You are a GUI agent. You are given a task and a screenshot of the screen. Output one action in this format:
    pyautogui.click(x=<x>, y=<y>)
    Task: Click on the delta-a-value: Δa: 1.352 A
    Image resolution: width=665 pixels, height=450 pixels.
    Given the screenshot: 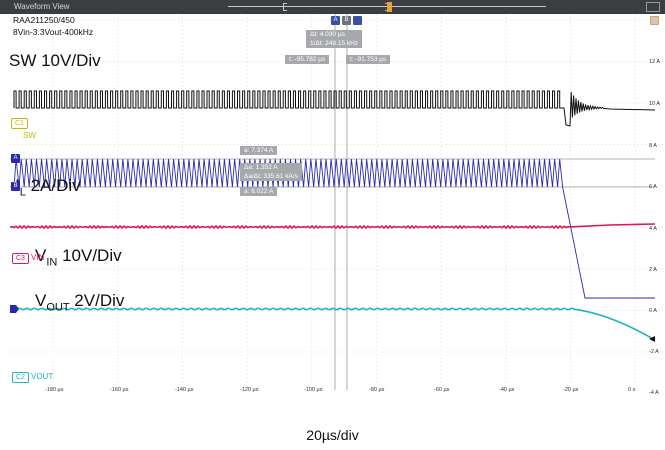 What is the action you would take?
    pyautogui.click(x=261, y=167)
    